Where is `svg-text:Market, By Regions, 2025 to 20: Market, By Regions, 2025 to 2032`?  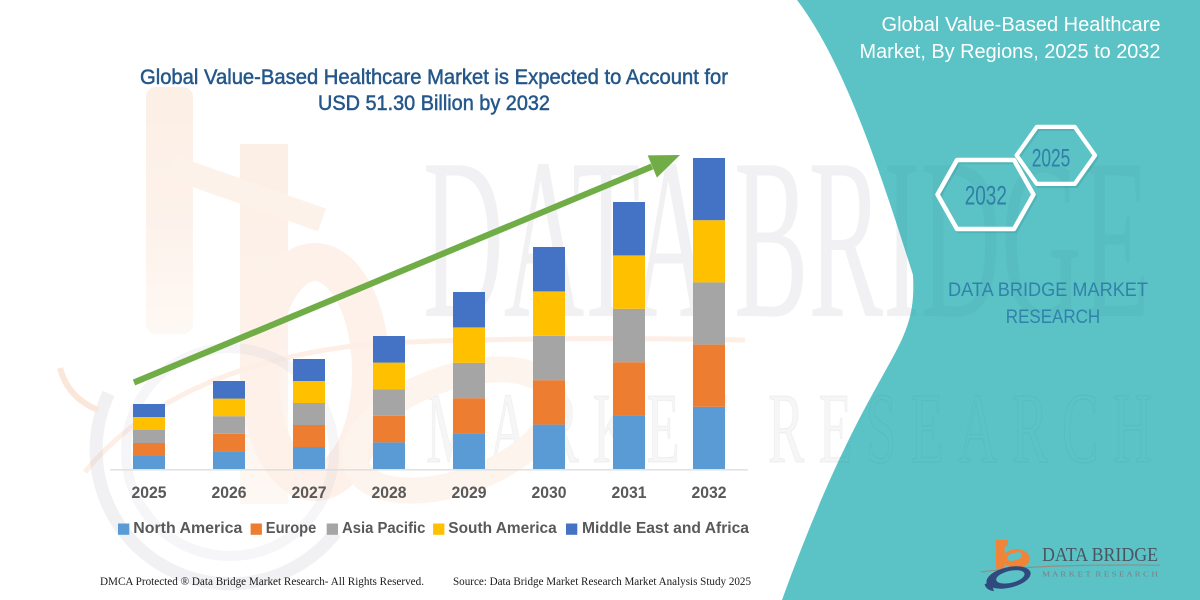 svg-text:Market, By Regions, 2025 to 20: Market, By Regions, 2025 to 2032 is located at coordinates (1010, 52).